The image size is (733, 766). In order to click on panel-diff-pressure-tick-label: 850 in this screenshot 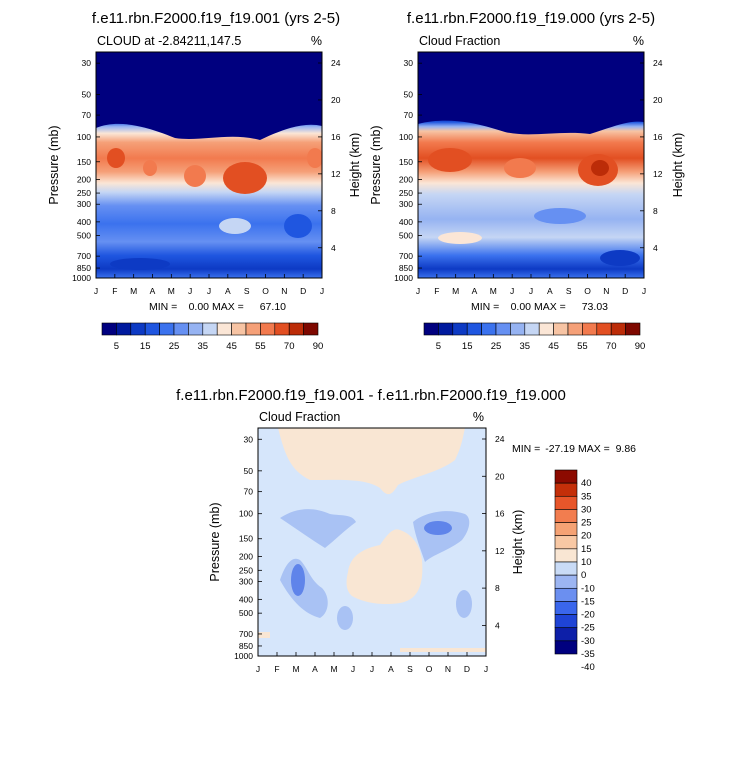, I will do `click(246, 646)`.